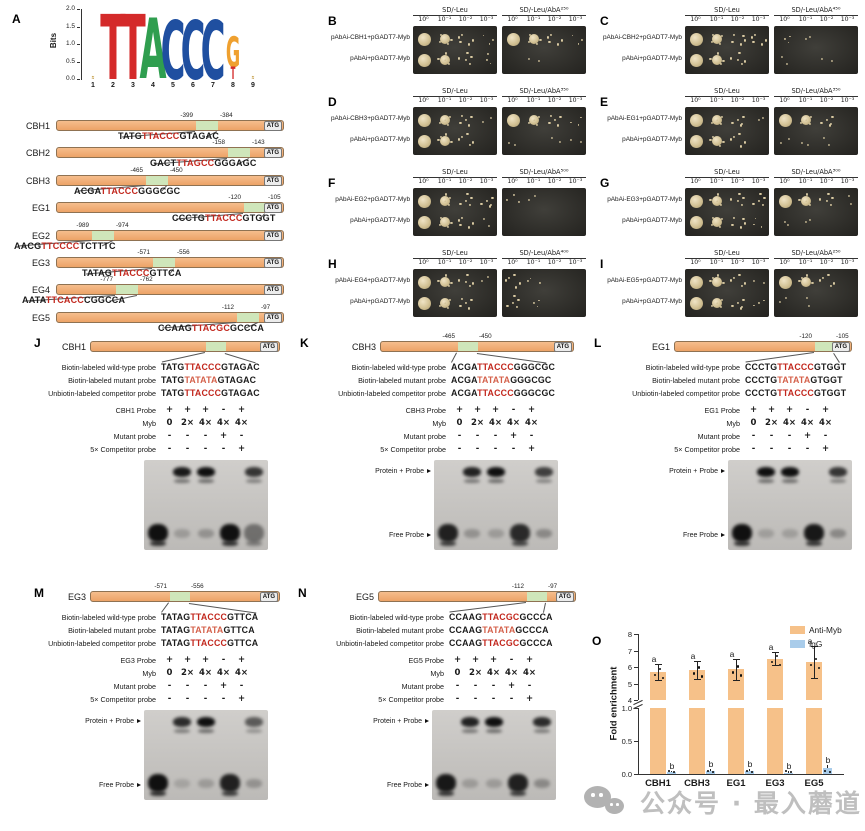 The width and height of the screenshot is (865, 831). I want to click on row-label: pAbAi-CBH2+pGADT7-Myb, so click(642, 37).